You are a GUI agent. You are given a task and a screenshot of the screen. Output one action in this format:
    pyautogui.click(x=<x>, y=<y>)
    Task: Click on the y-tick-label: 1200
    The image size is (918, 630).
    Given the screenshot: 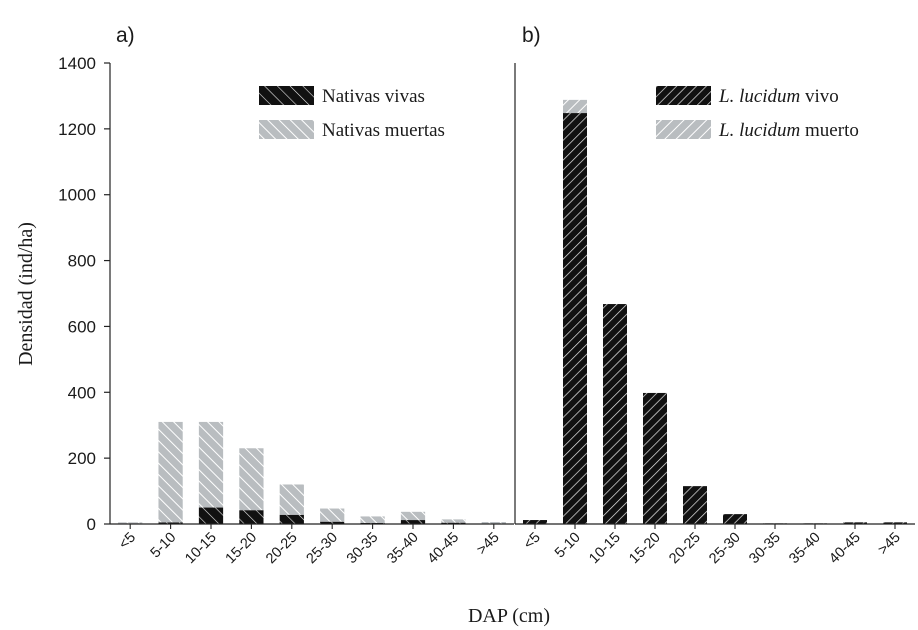 What is the action you would take?
    pyautogui.click(x=77, y=129)
    